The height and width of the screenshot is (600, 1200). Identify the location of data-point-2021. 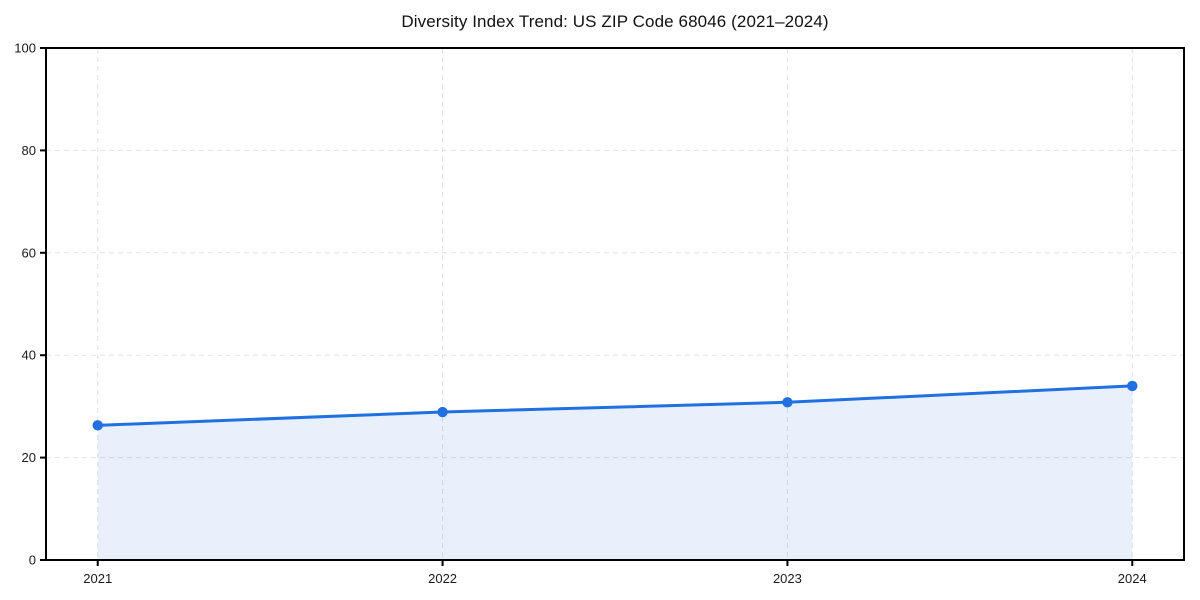
(97, 425).